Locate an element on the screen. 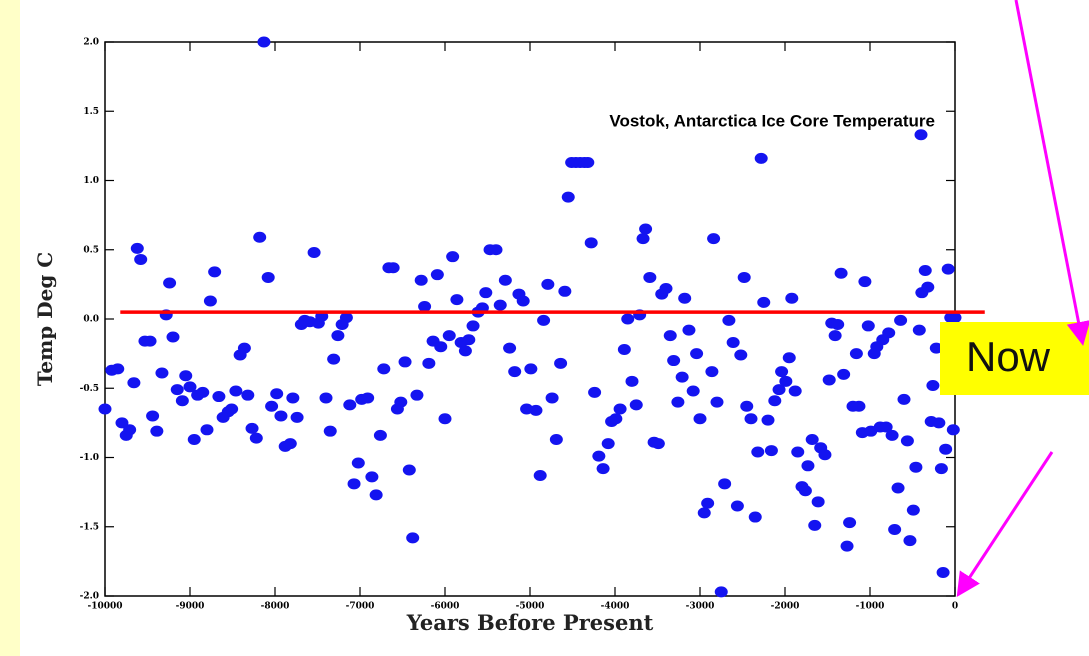  x-tick-label: -8000 is located at coordinates (275, 607).